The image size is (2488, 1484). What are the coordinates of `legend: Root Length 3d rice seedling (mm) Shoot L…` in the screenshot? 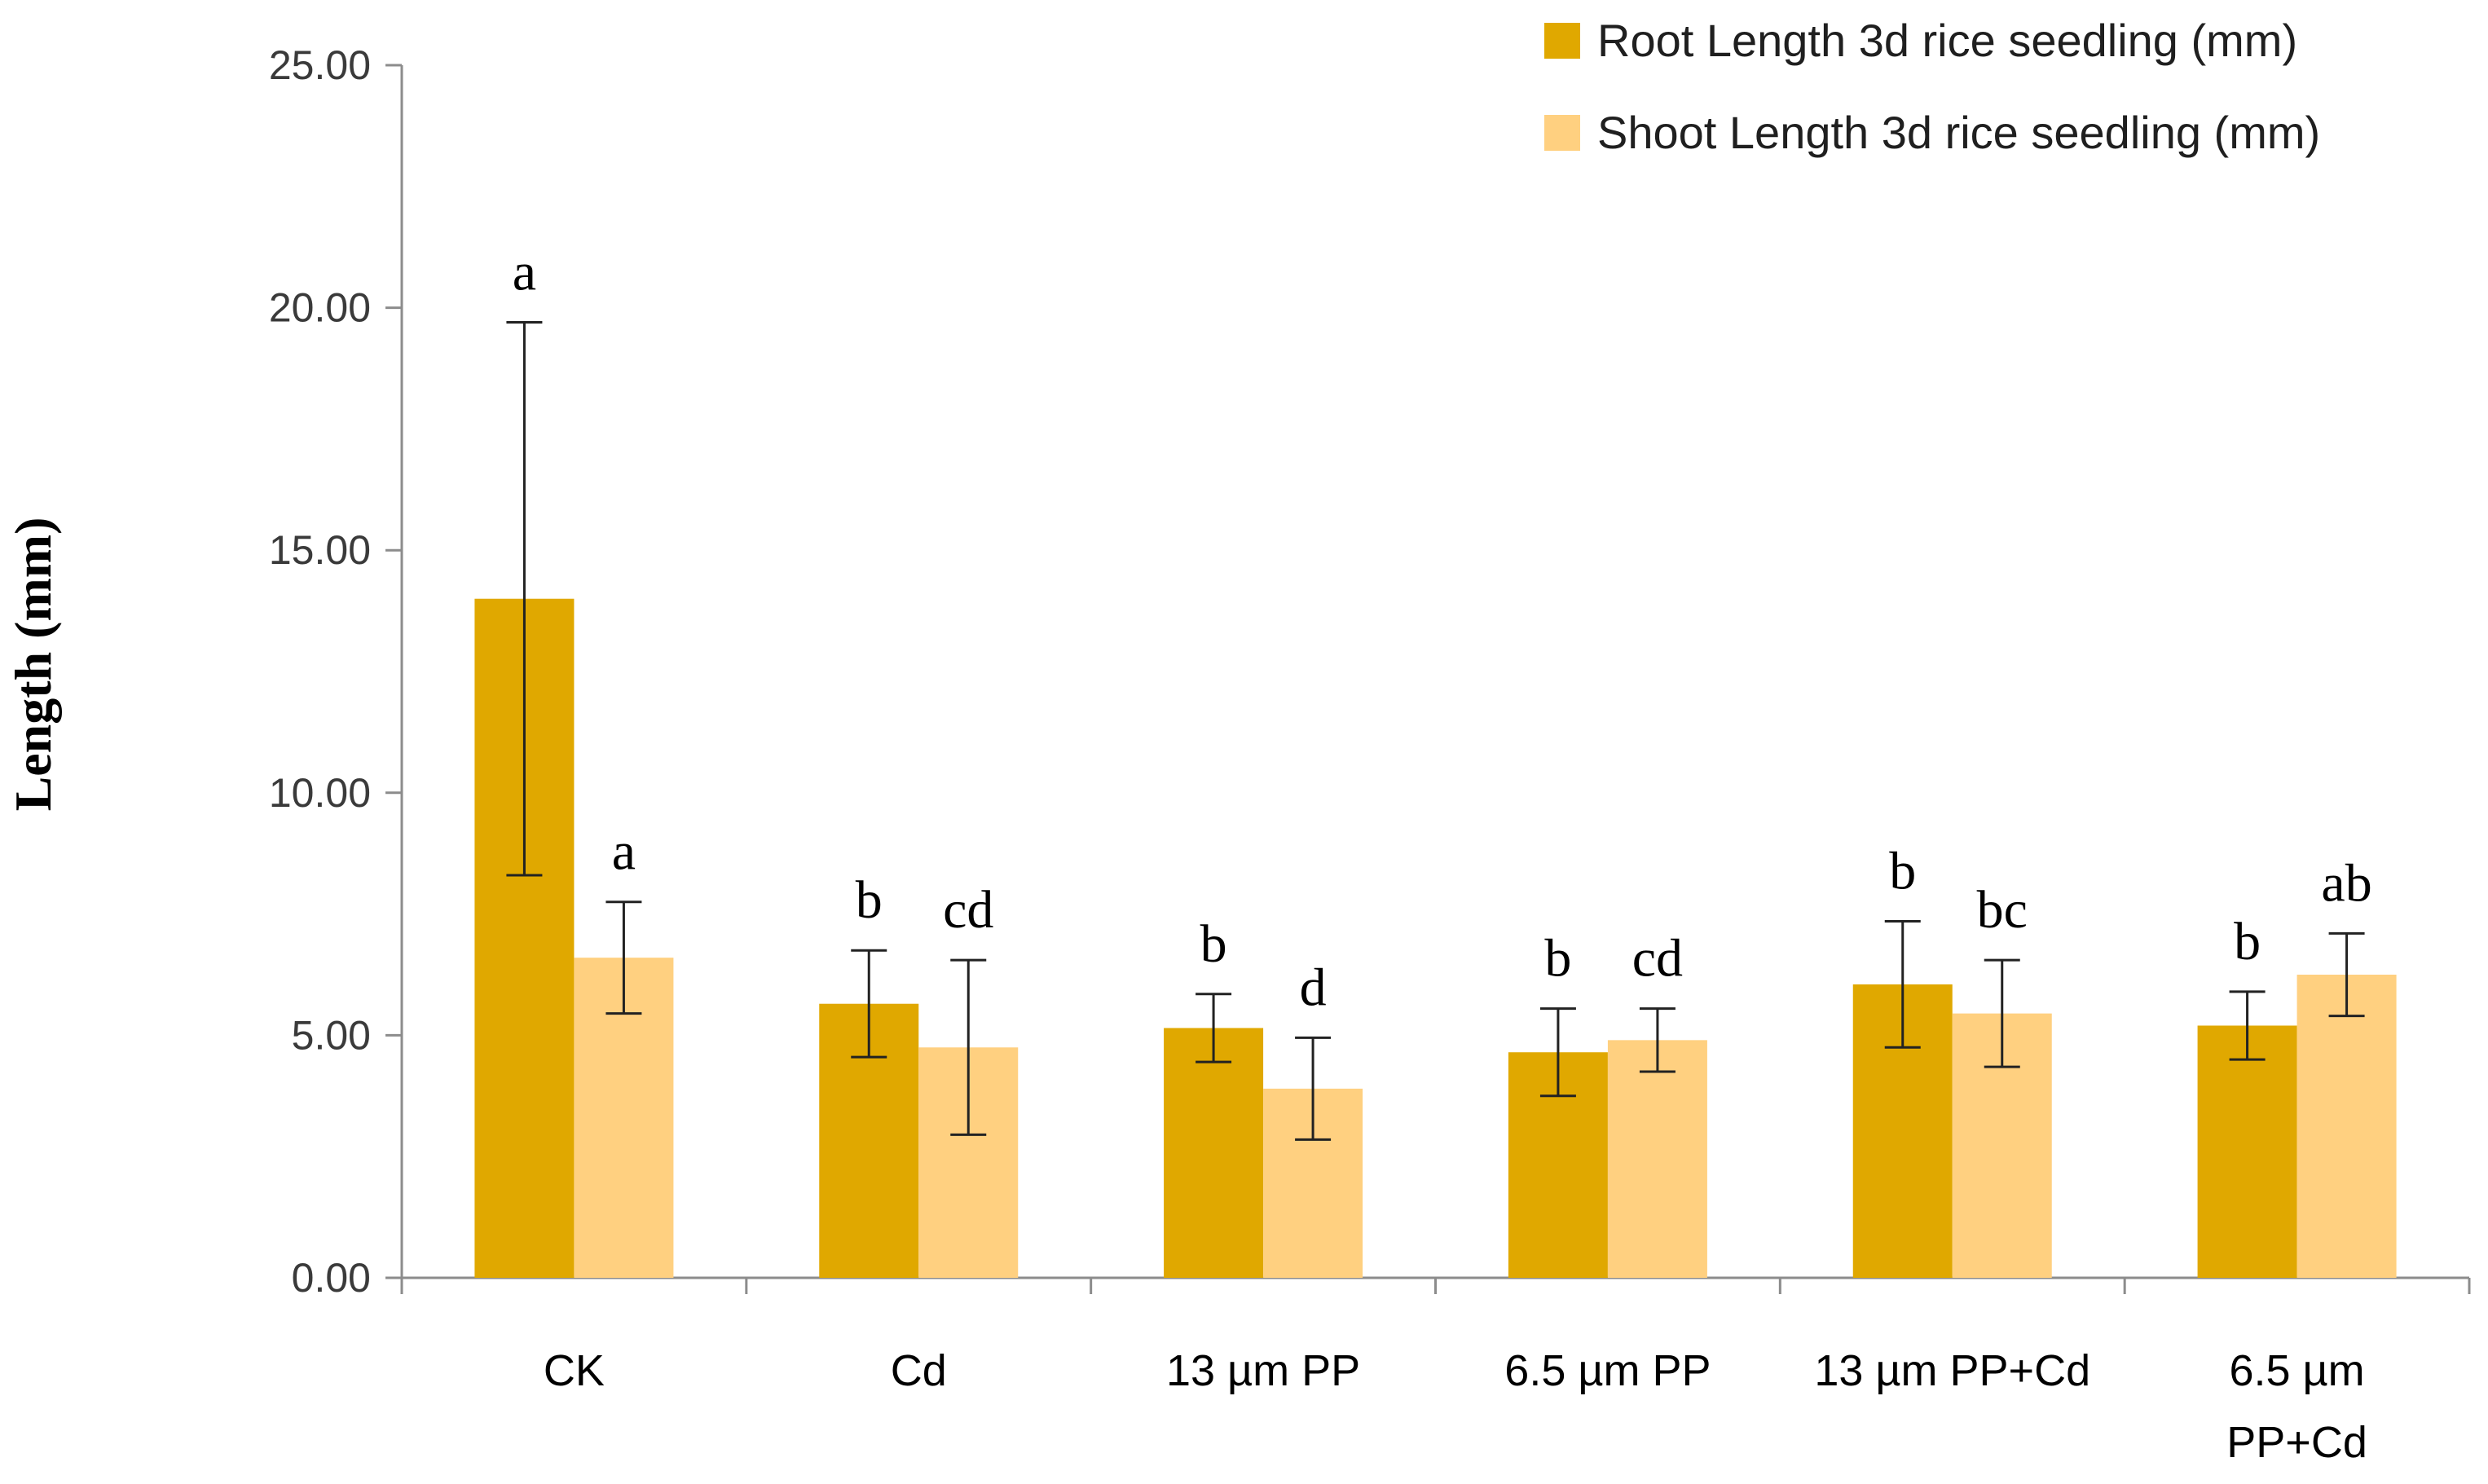 It's located at (1932, 86).